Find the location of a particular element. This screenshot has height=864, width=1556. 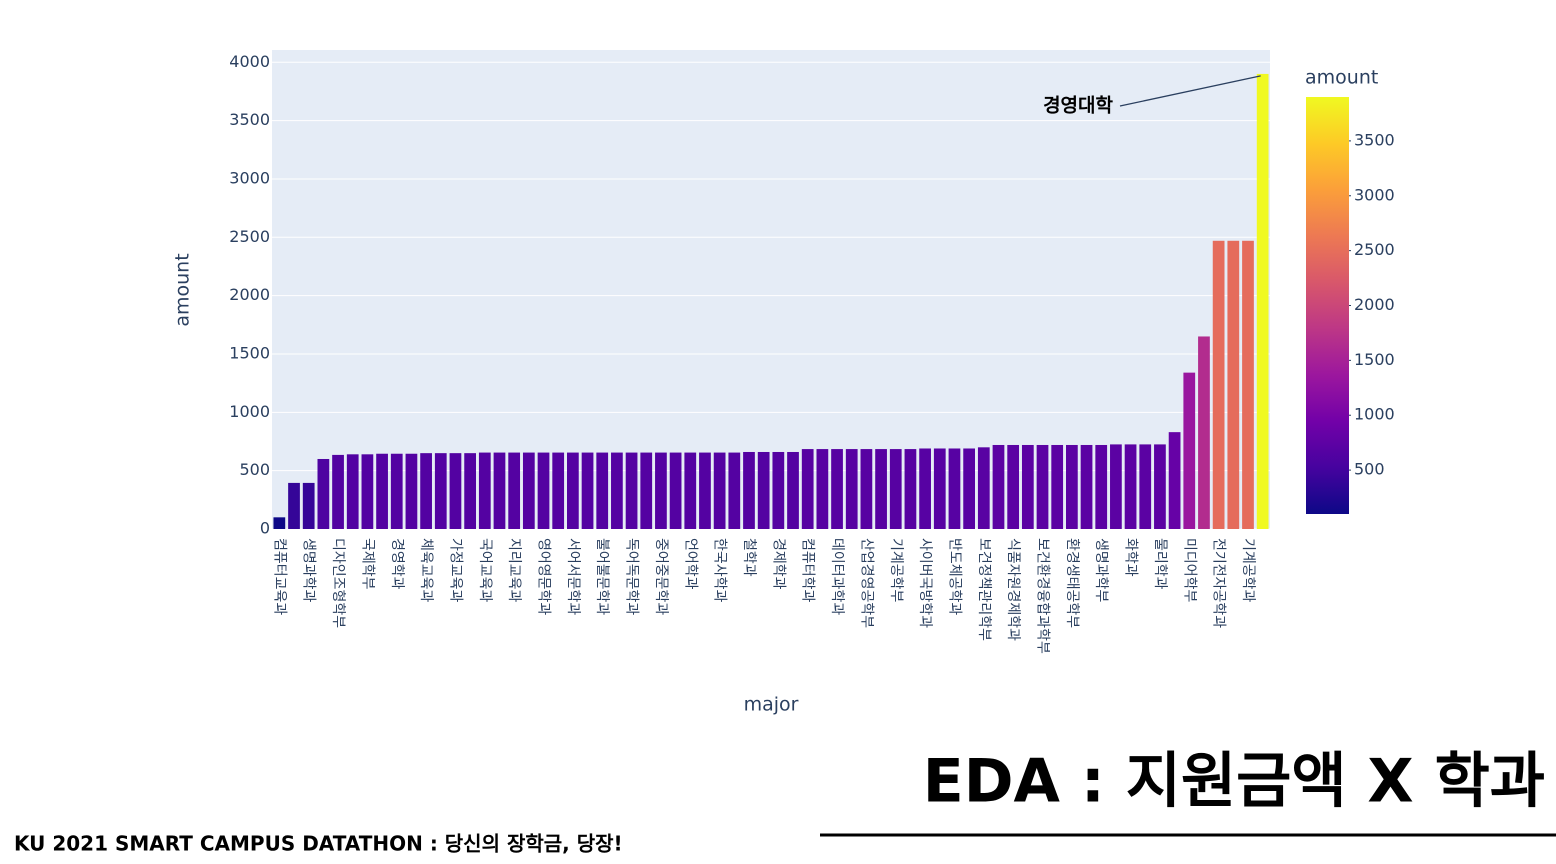

x-tick-label: 반도체공학과 is located at coordinates (954, 576).